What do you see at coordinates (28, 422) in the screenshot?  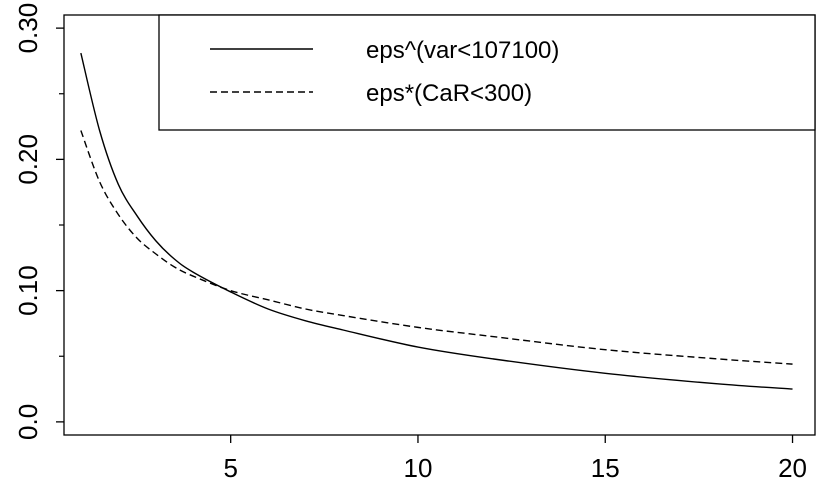 I see `y-tick-label: 0.0` at bounding box center [28, 422].